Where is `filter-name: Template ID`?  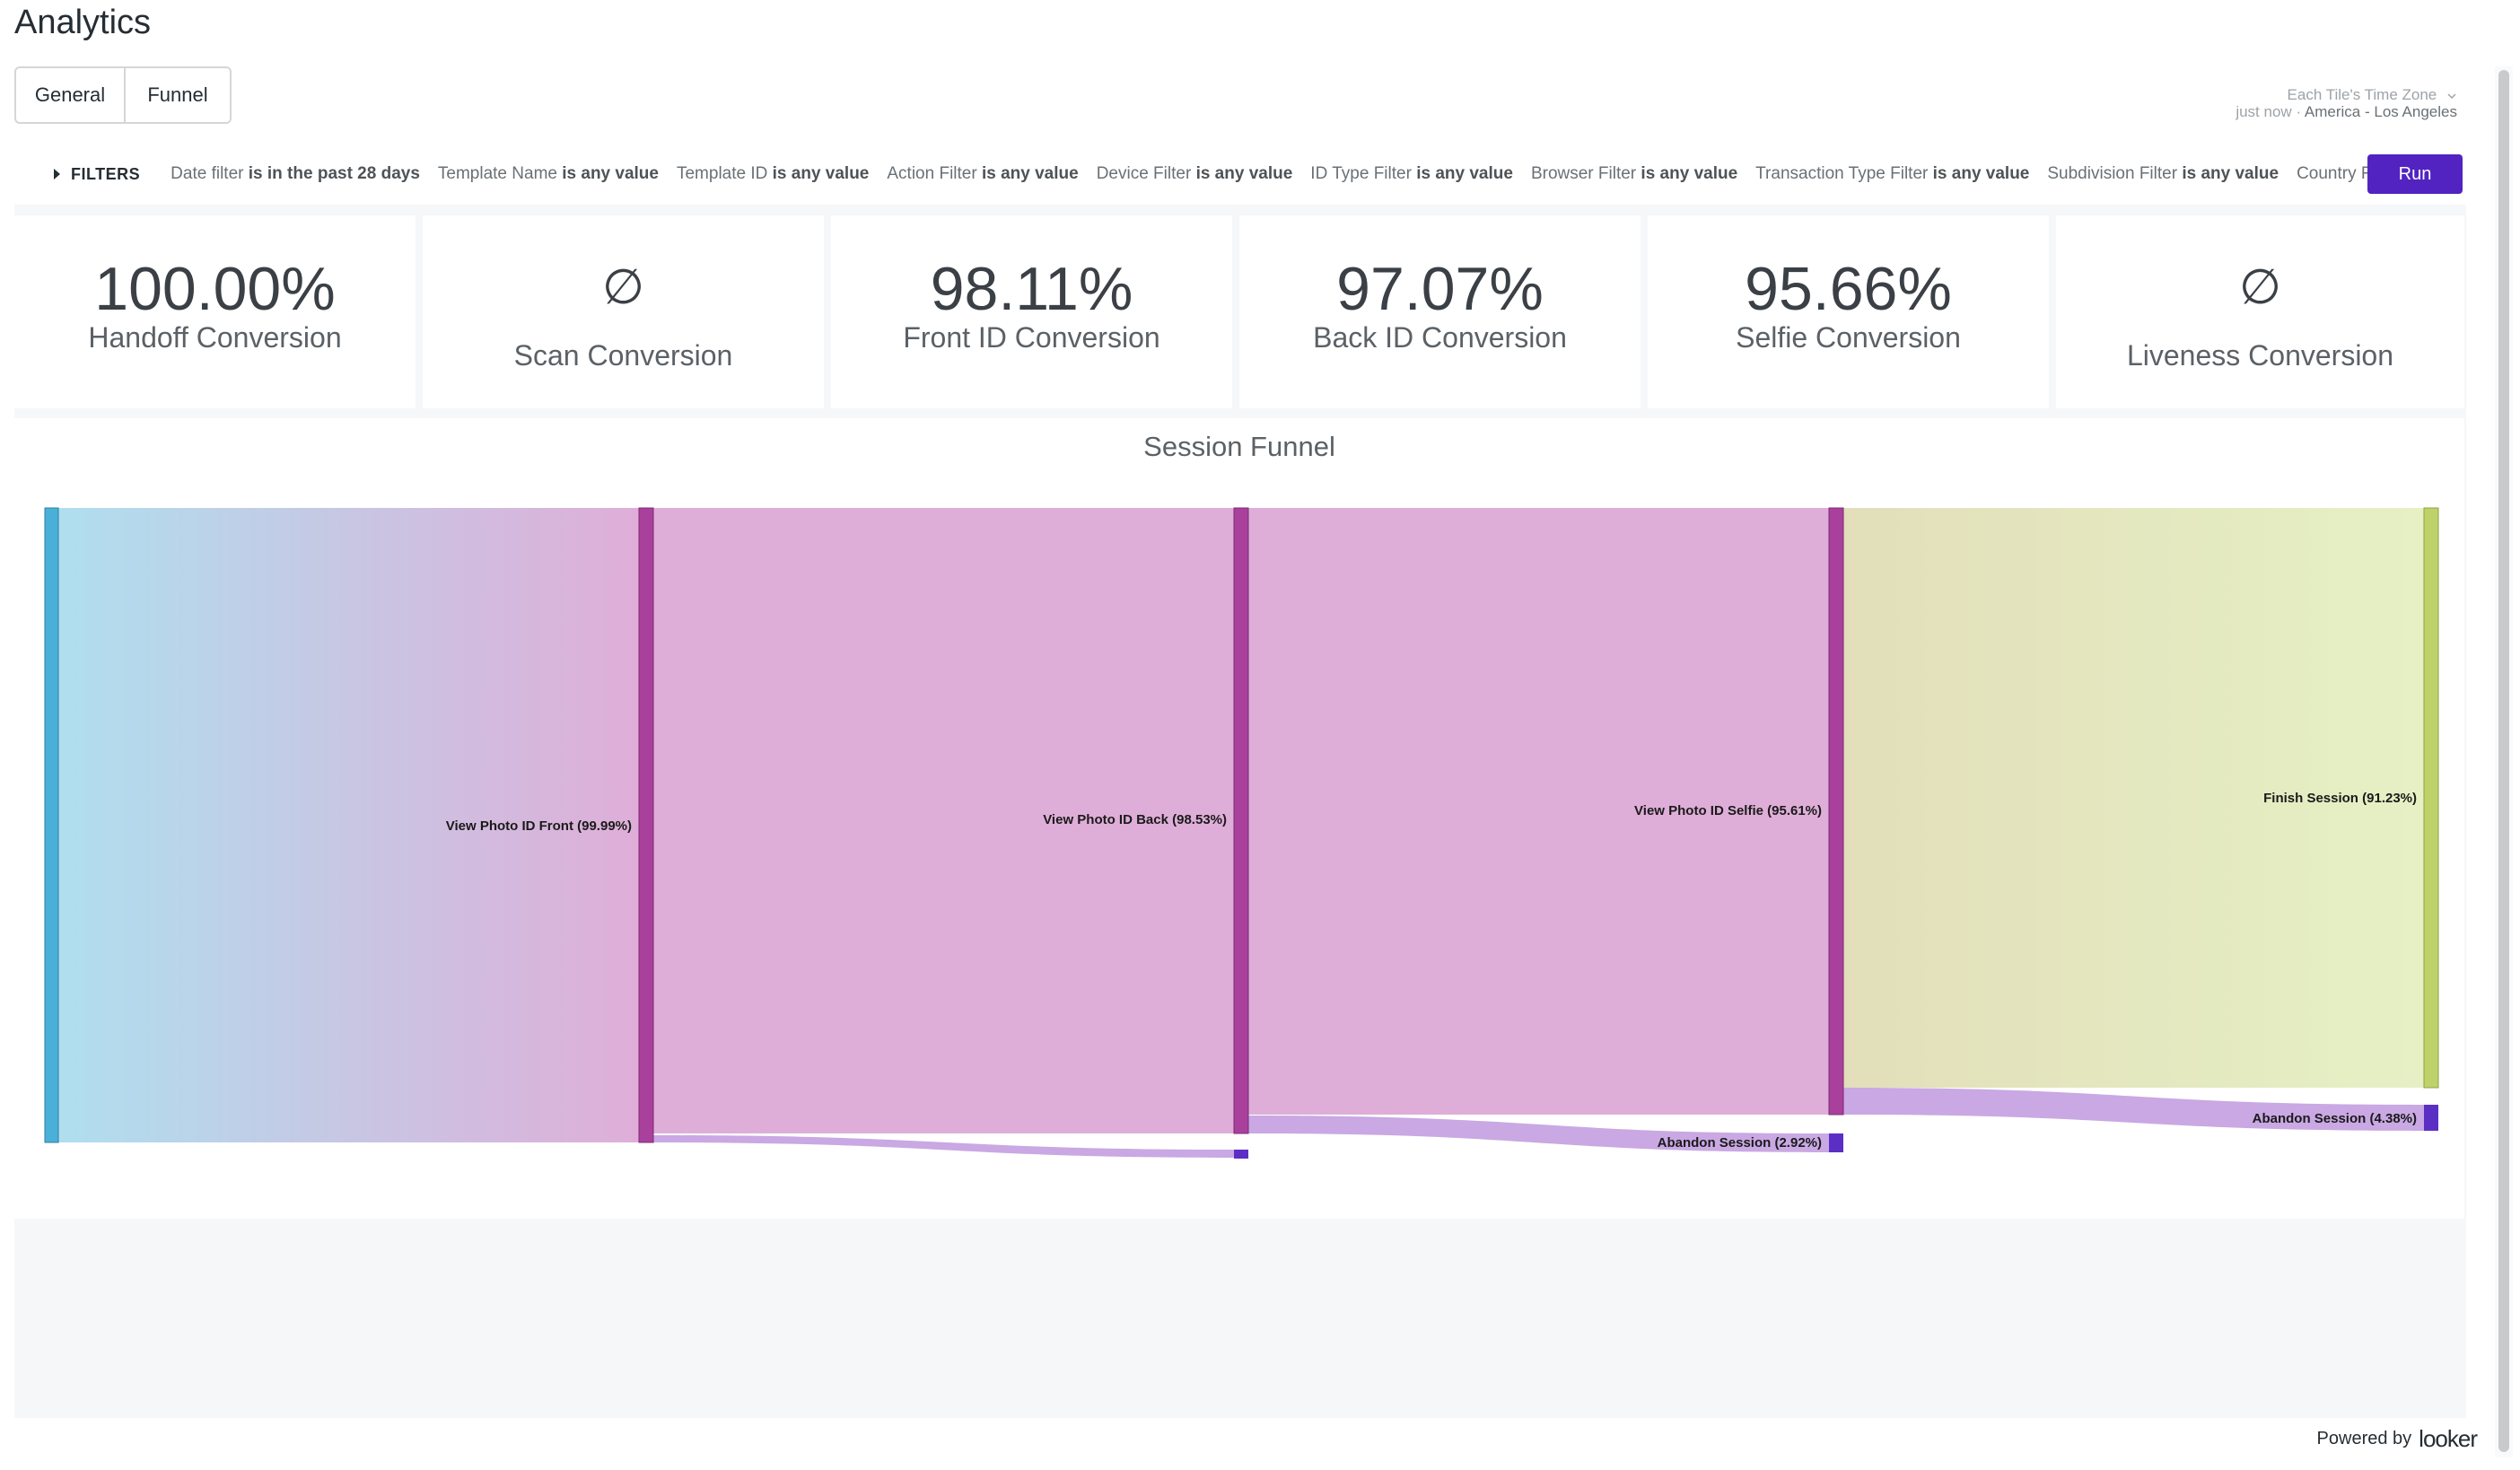
filter-name: Template ID is located at coordinates (722, 173).